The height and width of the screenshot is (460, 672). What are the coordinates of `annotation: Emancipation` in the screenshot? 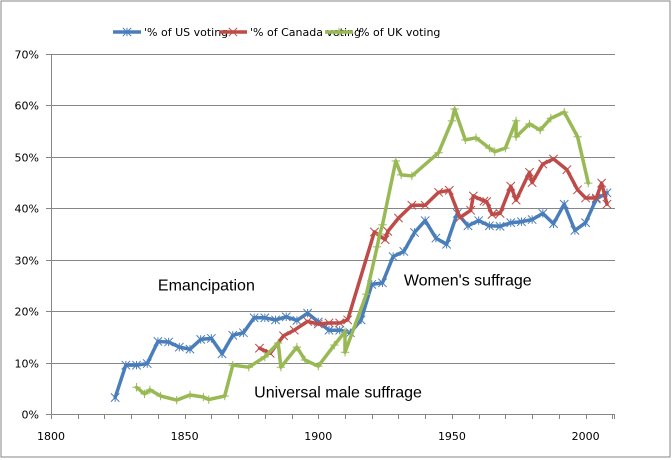 It's located at (207, 284).